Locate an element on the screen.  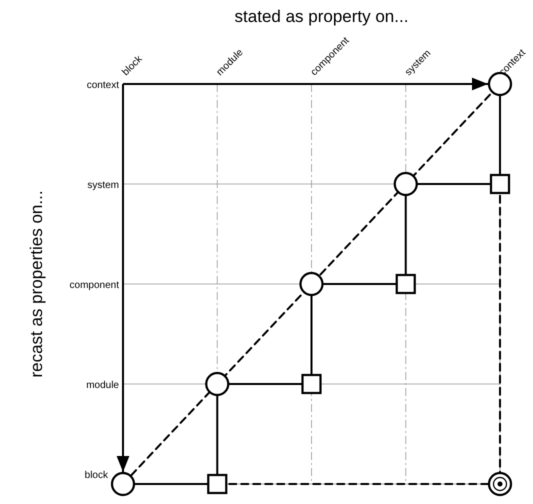
text: block is located at coordinates (96, 475).